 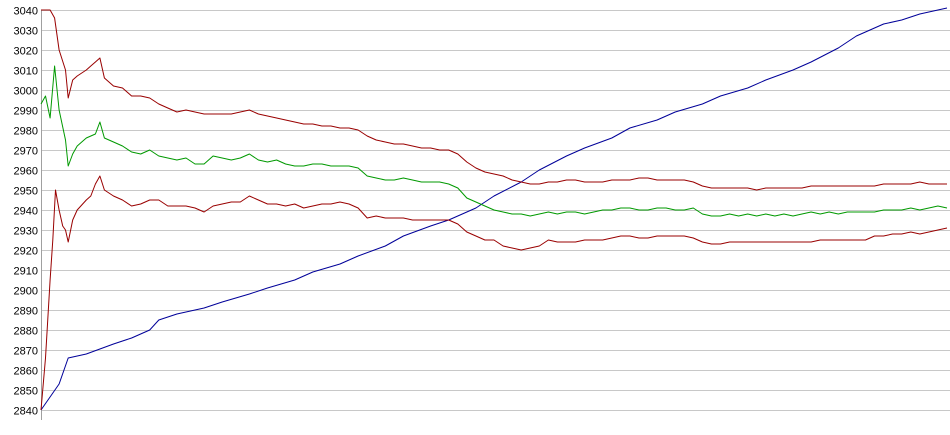 What do you see at coordinates (26, 332) in the screenshot?
I see `y-tick-label: 2880` at bounding box center [26, 332].